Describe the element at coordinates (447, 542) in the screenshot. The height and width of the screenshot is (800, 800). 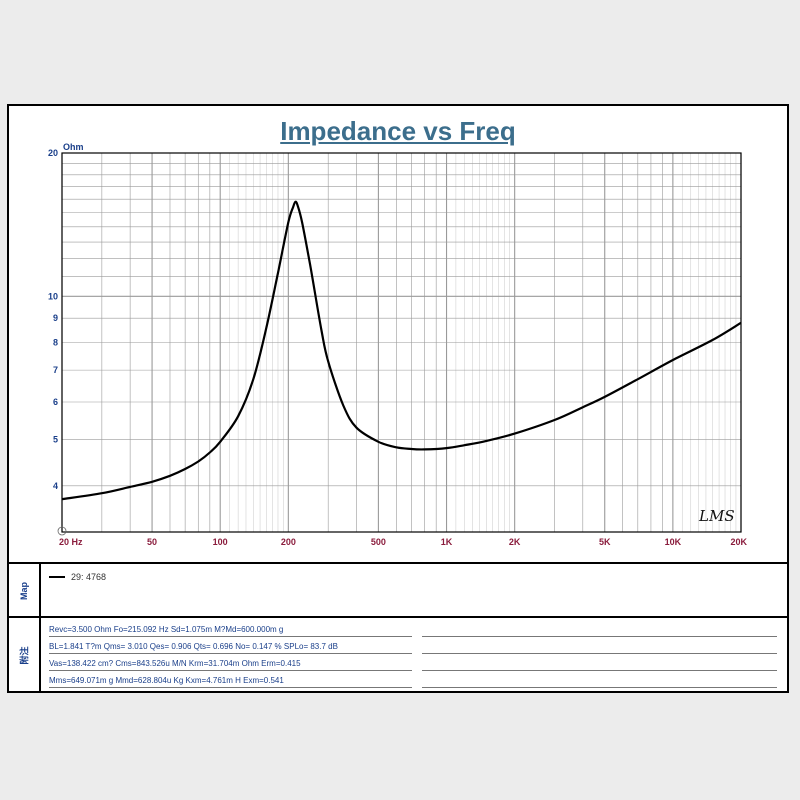
I see `x-tick-label: 1K` at that location.